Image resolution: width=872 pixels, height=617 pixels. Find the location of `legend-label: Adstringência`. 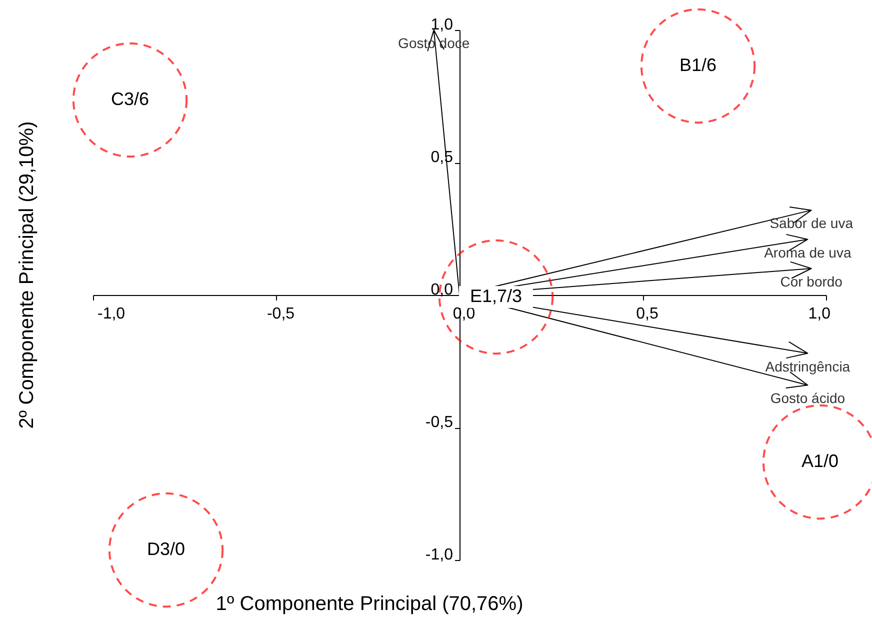

legend-label: Adstringência is located at coordinates (807, 366).